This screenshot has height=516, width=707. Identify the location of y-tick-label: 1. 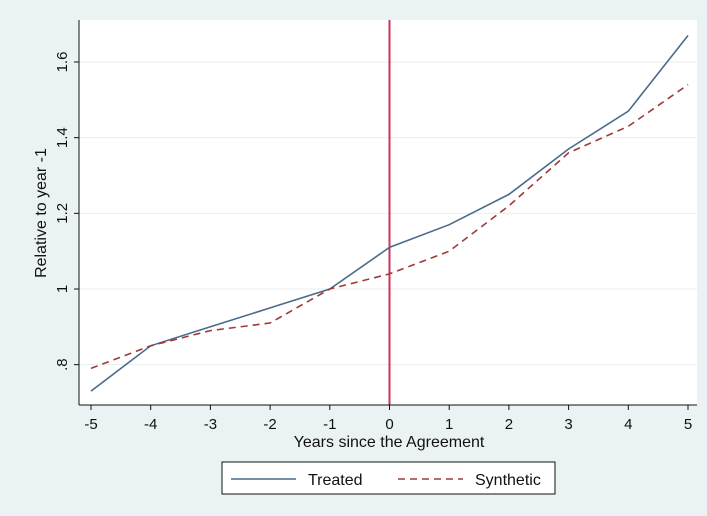
(62, 289).